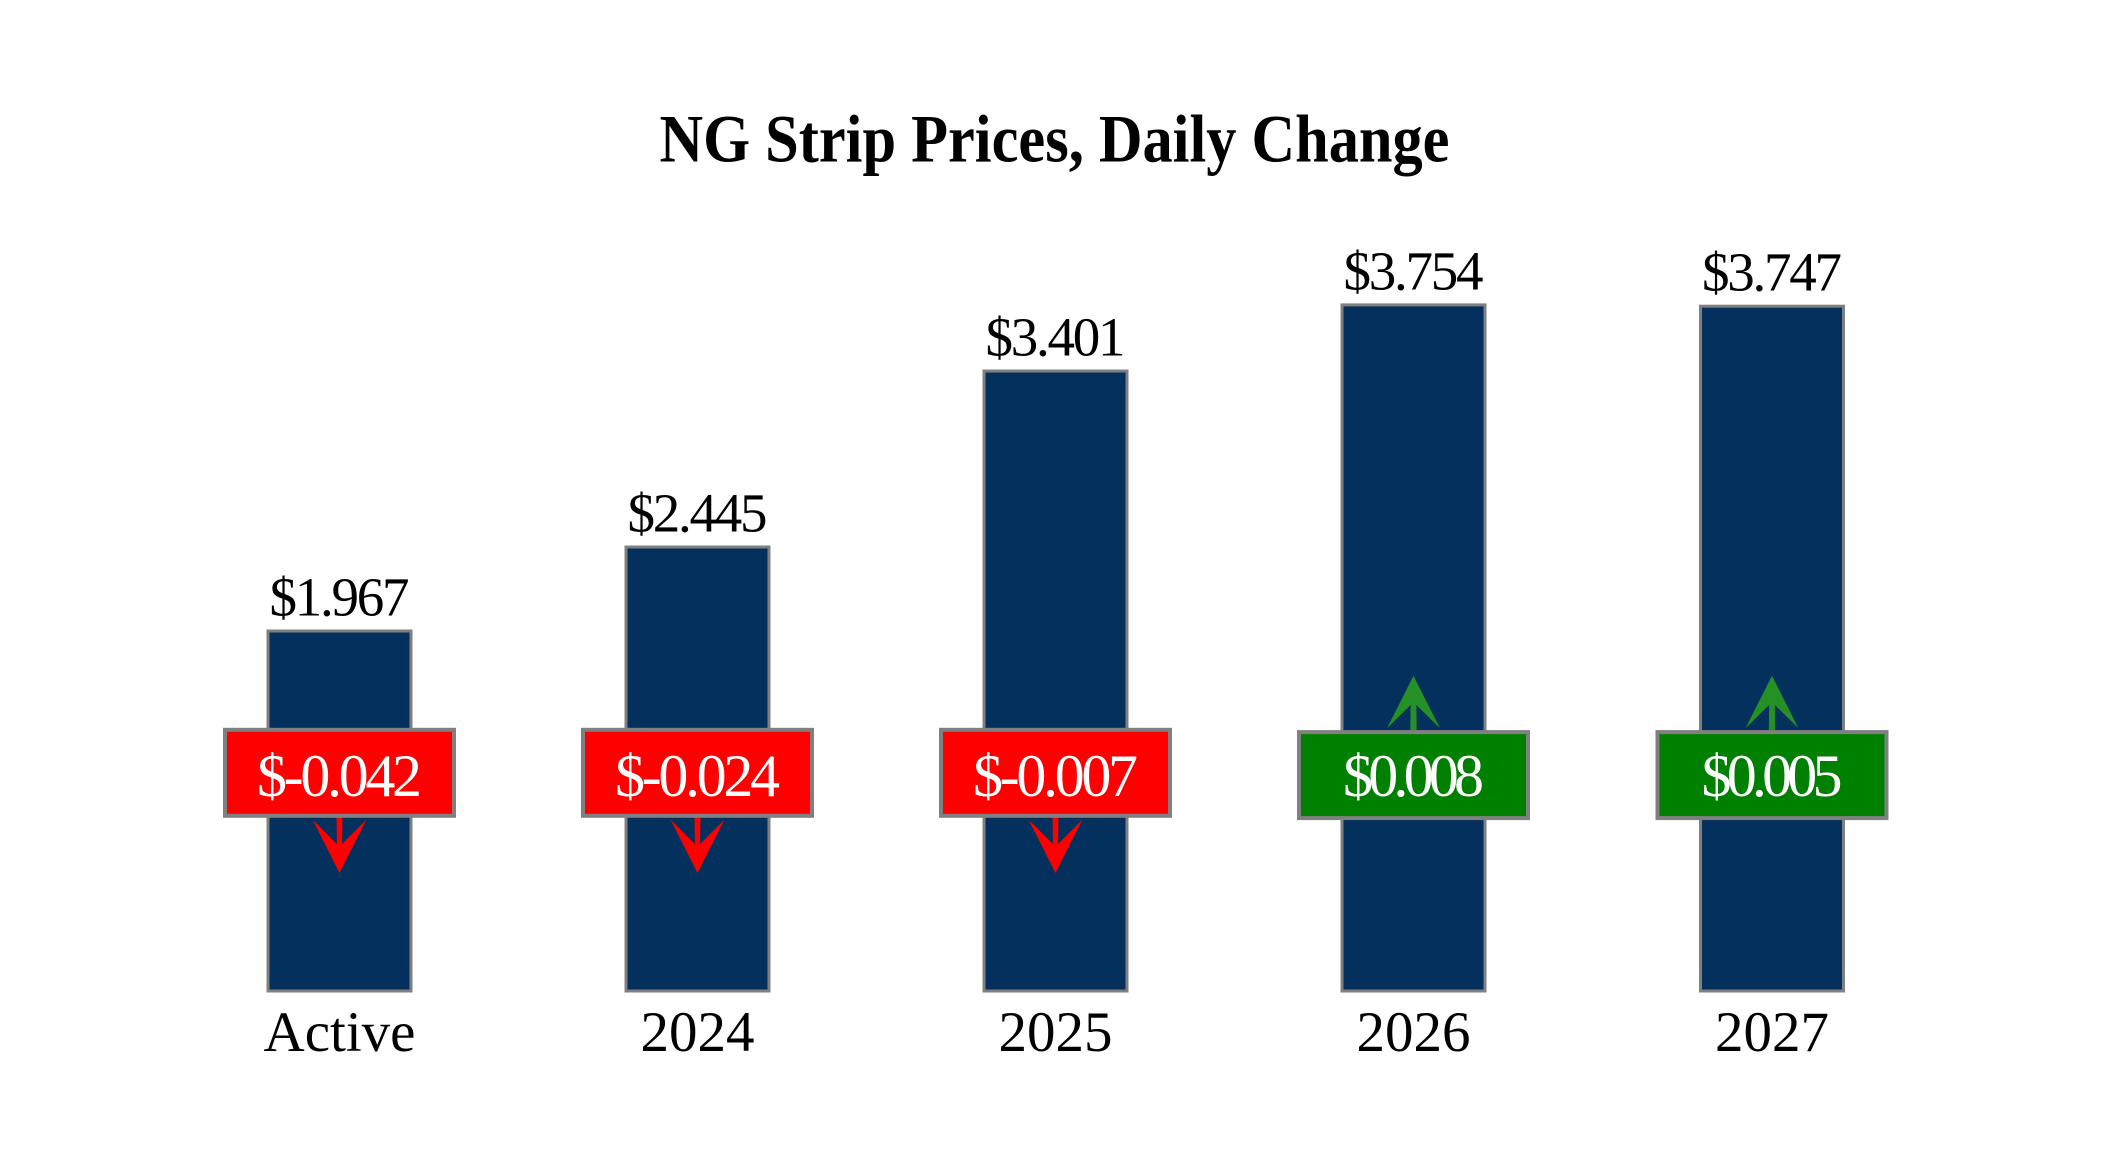 The width and height of the screenshot is (2112, 1152). What do you see at coordinates (340, 597) in the screenshot?
I see `svg-text: $1.967` at bounding box center [340, 597].